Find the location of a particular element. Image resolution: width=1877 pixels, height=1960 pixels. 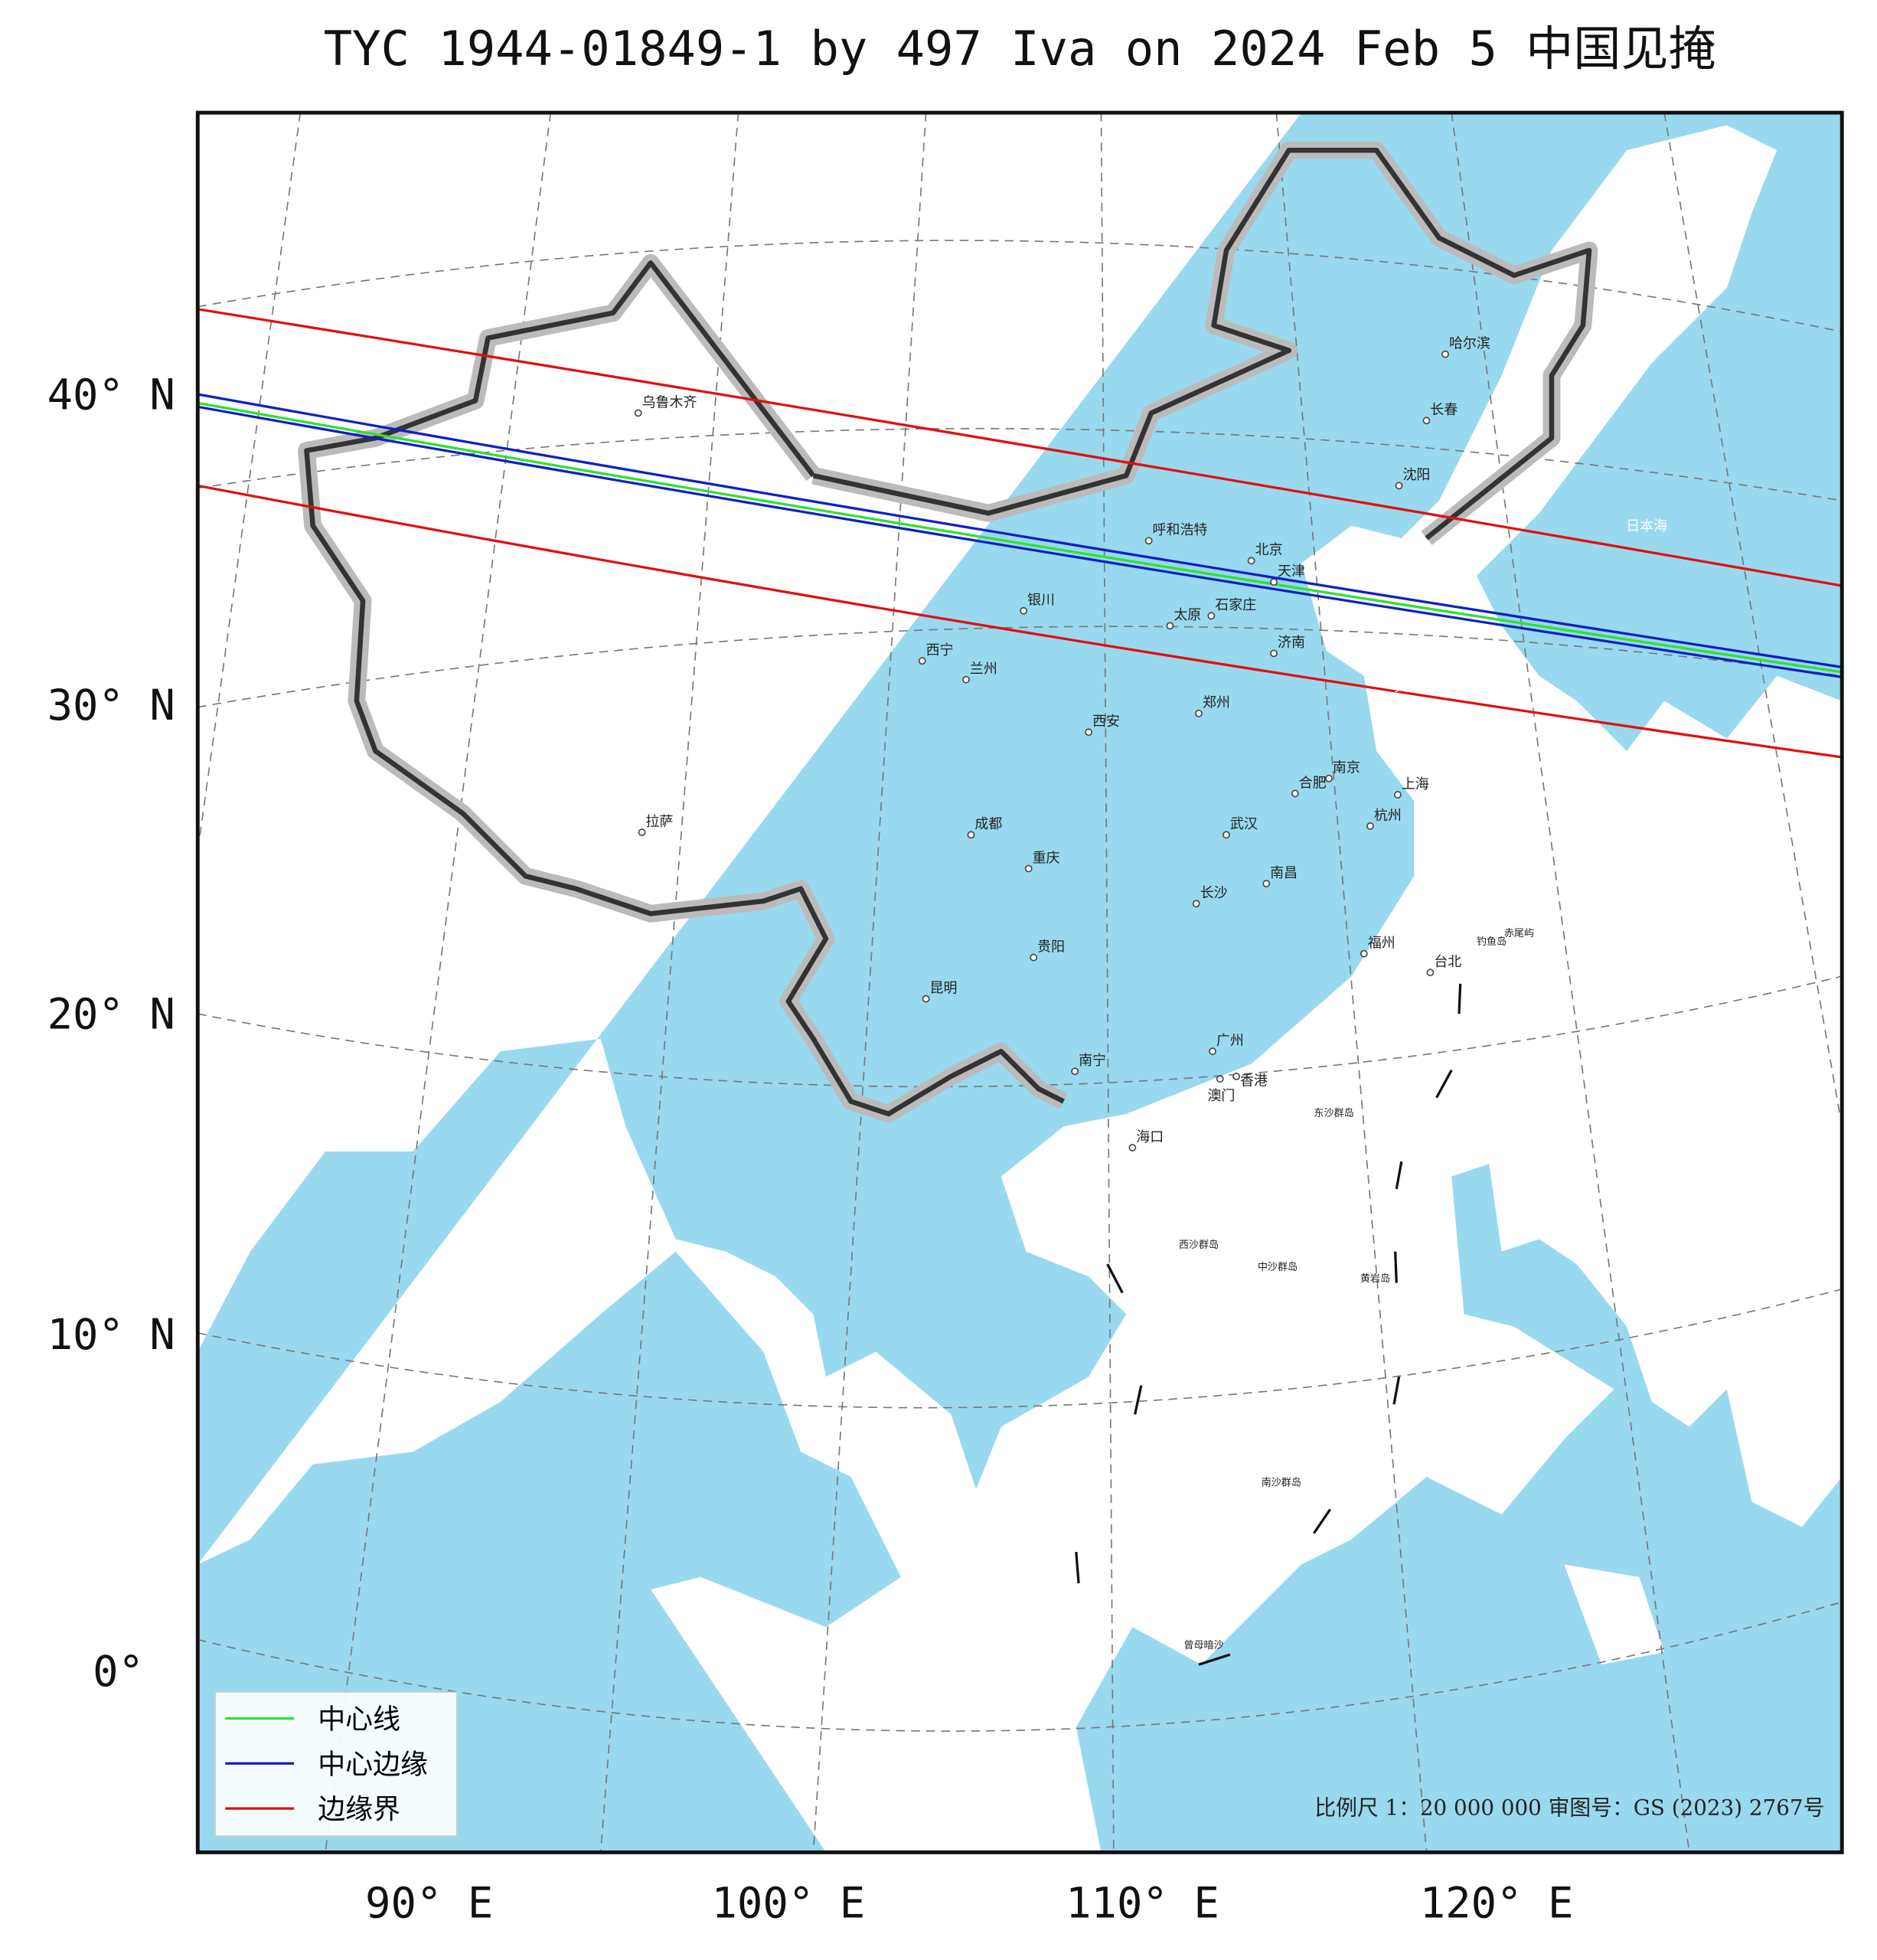

city-label: 海口 is located at coordinates (1150, 1137).